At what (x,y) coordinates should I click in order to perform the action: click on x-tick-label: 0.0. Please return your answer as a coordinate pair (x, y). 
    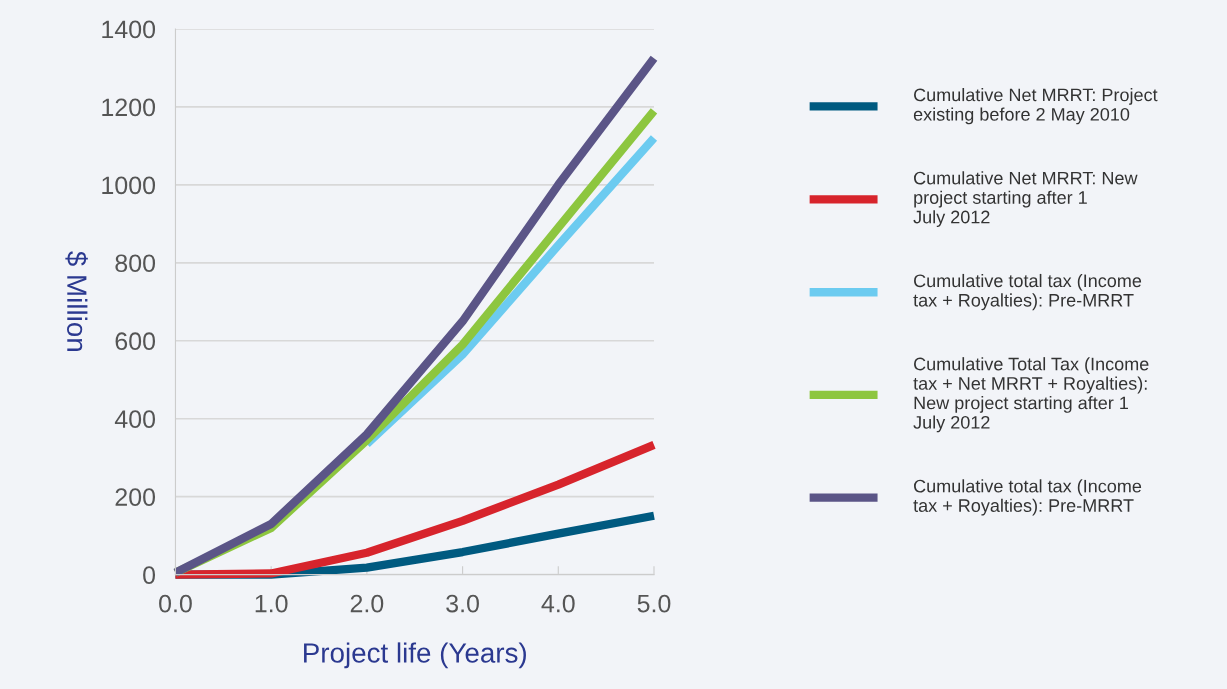
    Looking at the image, I should click on (175, 603).